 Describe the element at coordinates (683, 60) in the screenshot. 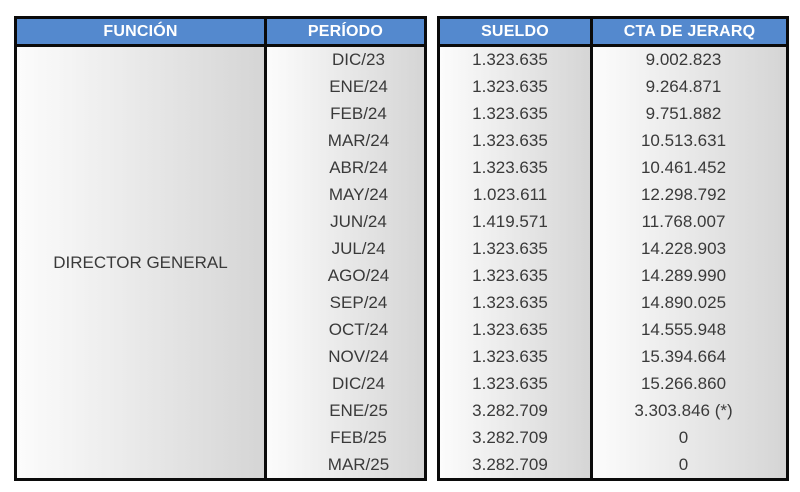

I see `cta-cell: 9.002.823` at that location.